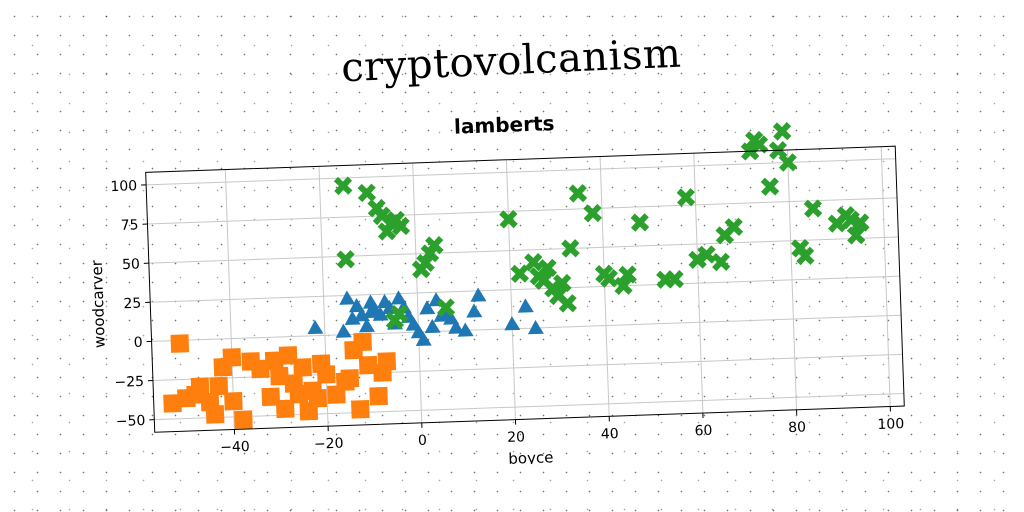 The height and width of the screenshot is (512, 1024). I want to click on x-tick-labels: −40 −20 0 20 40 60 80 100, so click(562, 431).